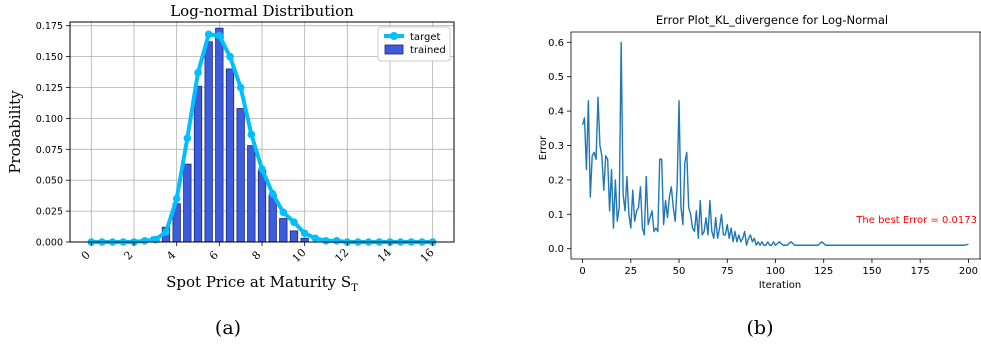 This screenshot has width=981, height=347. Describe the element at coordinates (53, 135) in the screenshot. I see `chart-a-y-ticks: 0.000 0.025 0.050 0.075 0.100 0.125 0.150 0.175` at that location.